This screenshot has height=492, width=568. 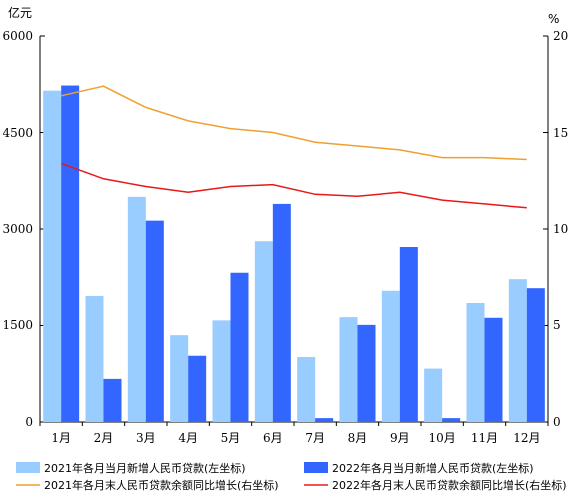 I want to click on x-label-1: 1月, so click(x=61, y=438).